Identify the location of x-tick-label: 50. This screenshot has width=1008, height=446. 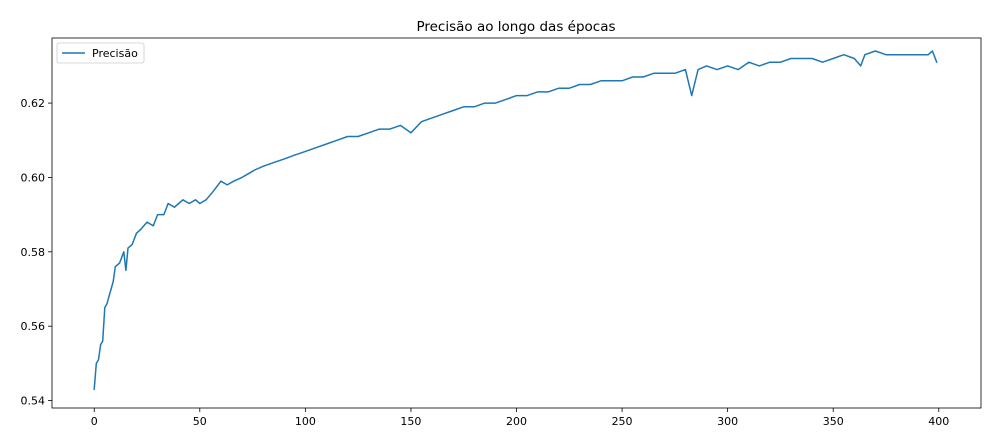
(200, 421).